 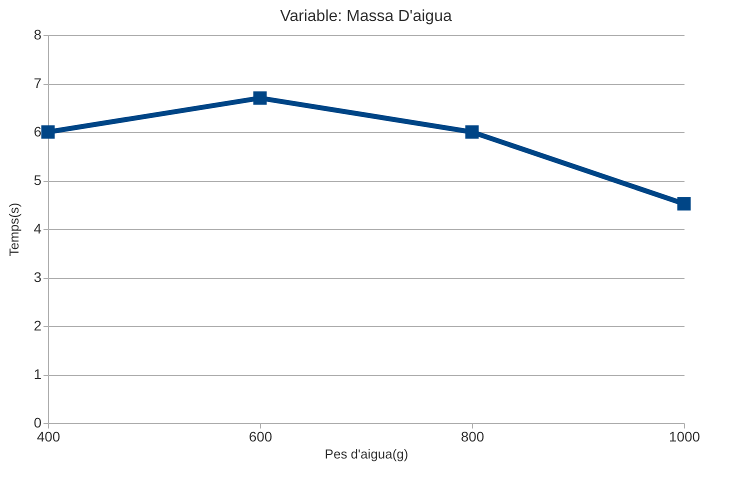 What do you see at coordinates (38, 132) in the screenshot?
I see `y-tick-label: 6` at bounding box center [38, 132].